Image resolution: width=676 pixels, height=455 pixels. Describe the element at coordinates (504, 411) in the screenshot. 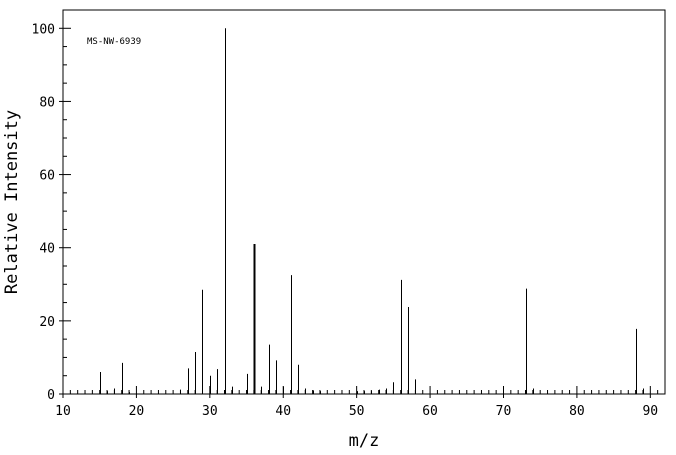

I see `x-tick-label: 70` at that location.